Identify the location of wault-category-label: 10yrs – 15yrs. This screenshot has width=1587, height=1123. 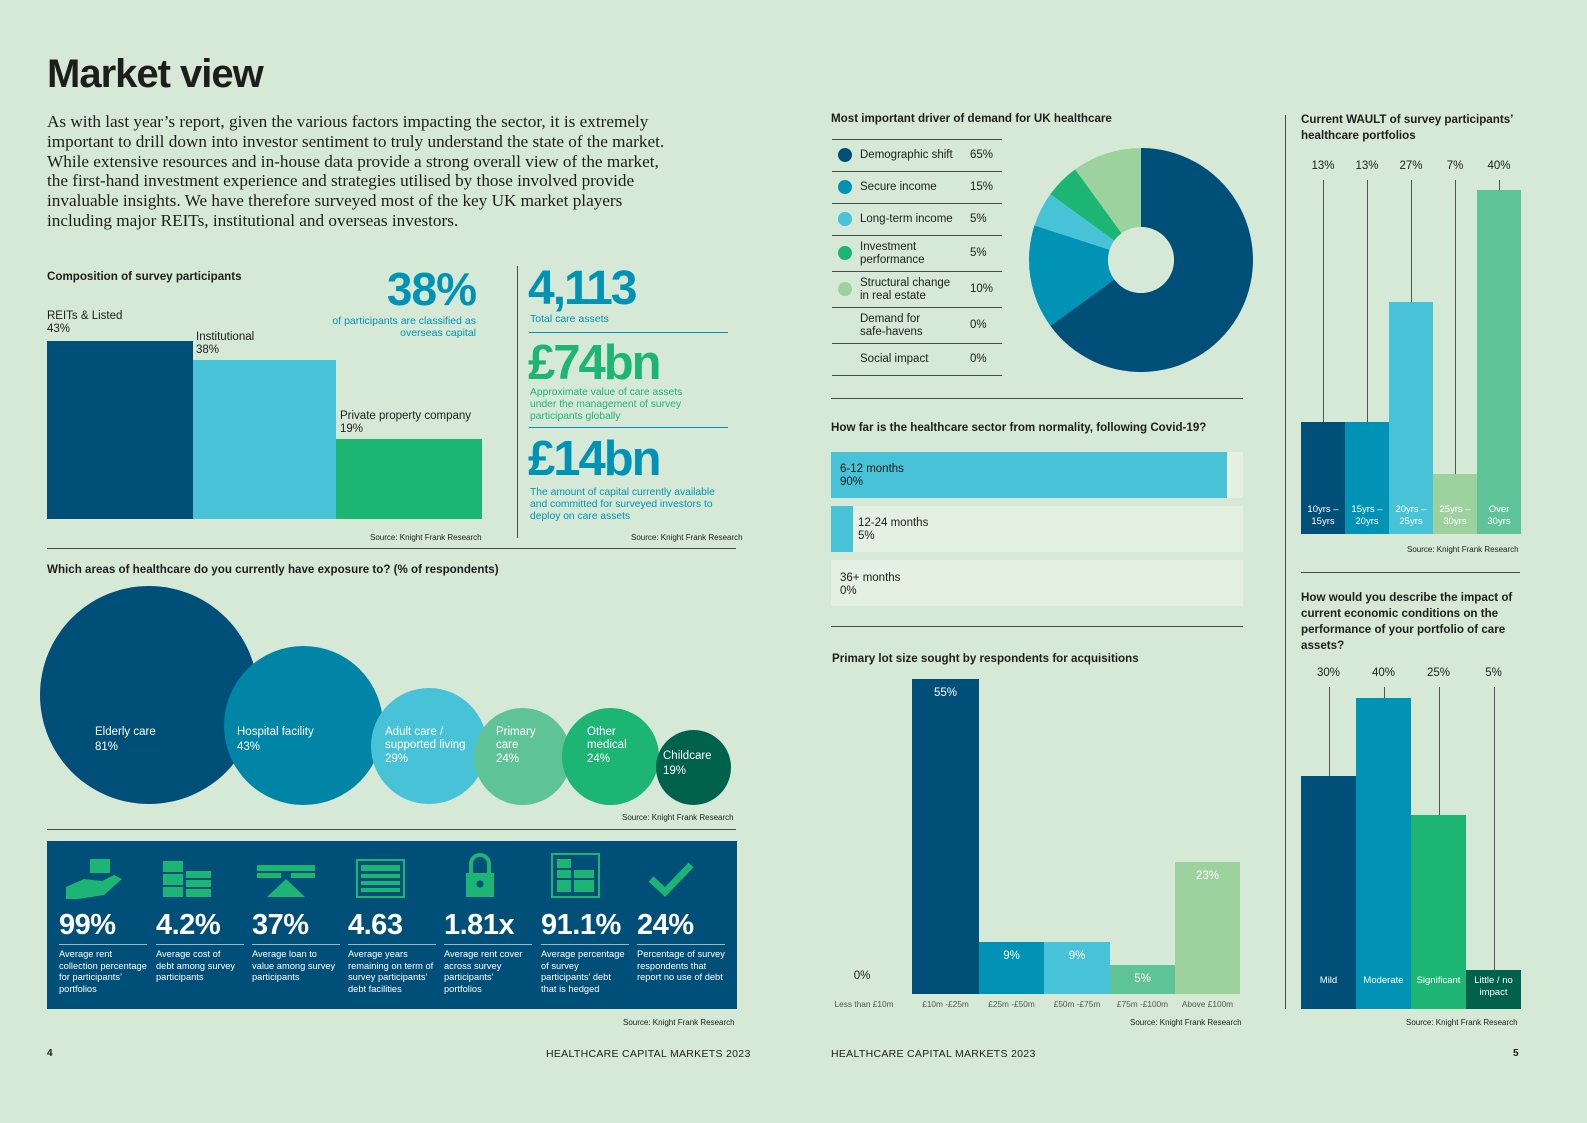
(1323, 515).